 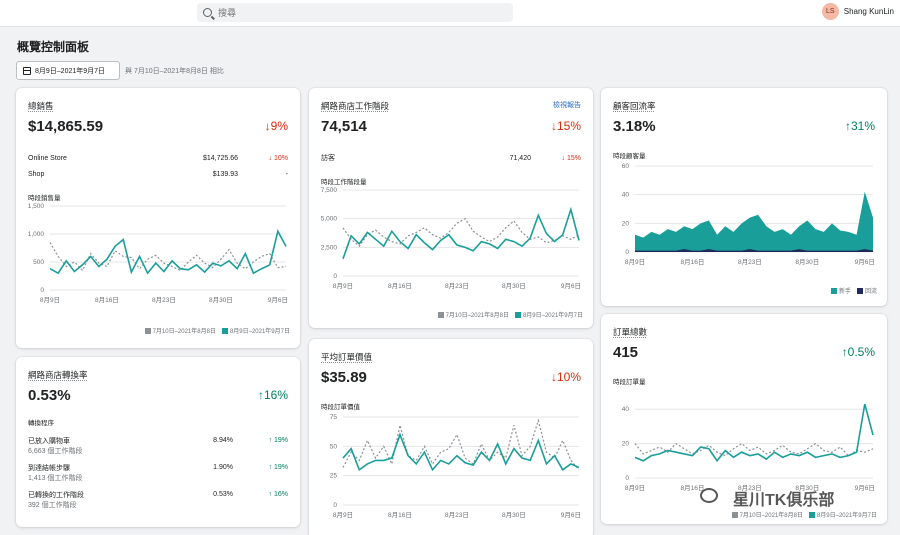 What do you see at coordinates (629, 382) in the screenshot?
I see `chart-label: 時段訂單量` at bounding box center [629, 382].